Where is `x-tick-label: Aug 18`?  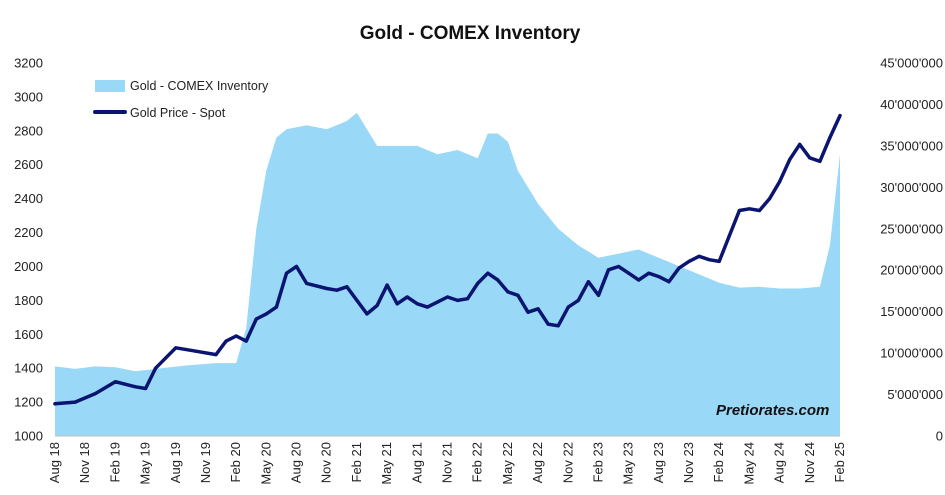
x-tick-label: Aug 18 is located at coordinates (54, 462).